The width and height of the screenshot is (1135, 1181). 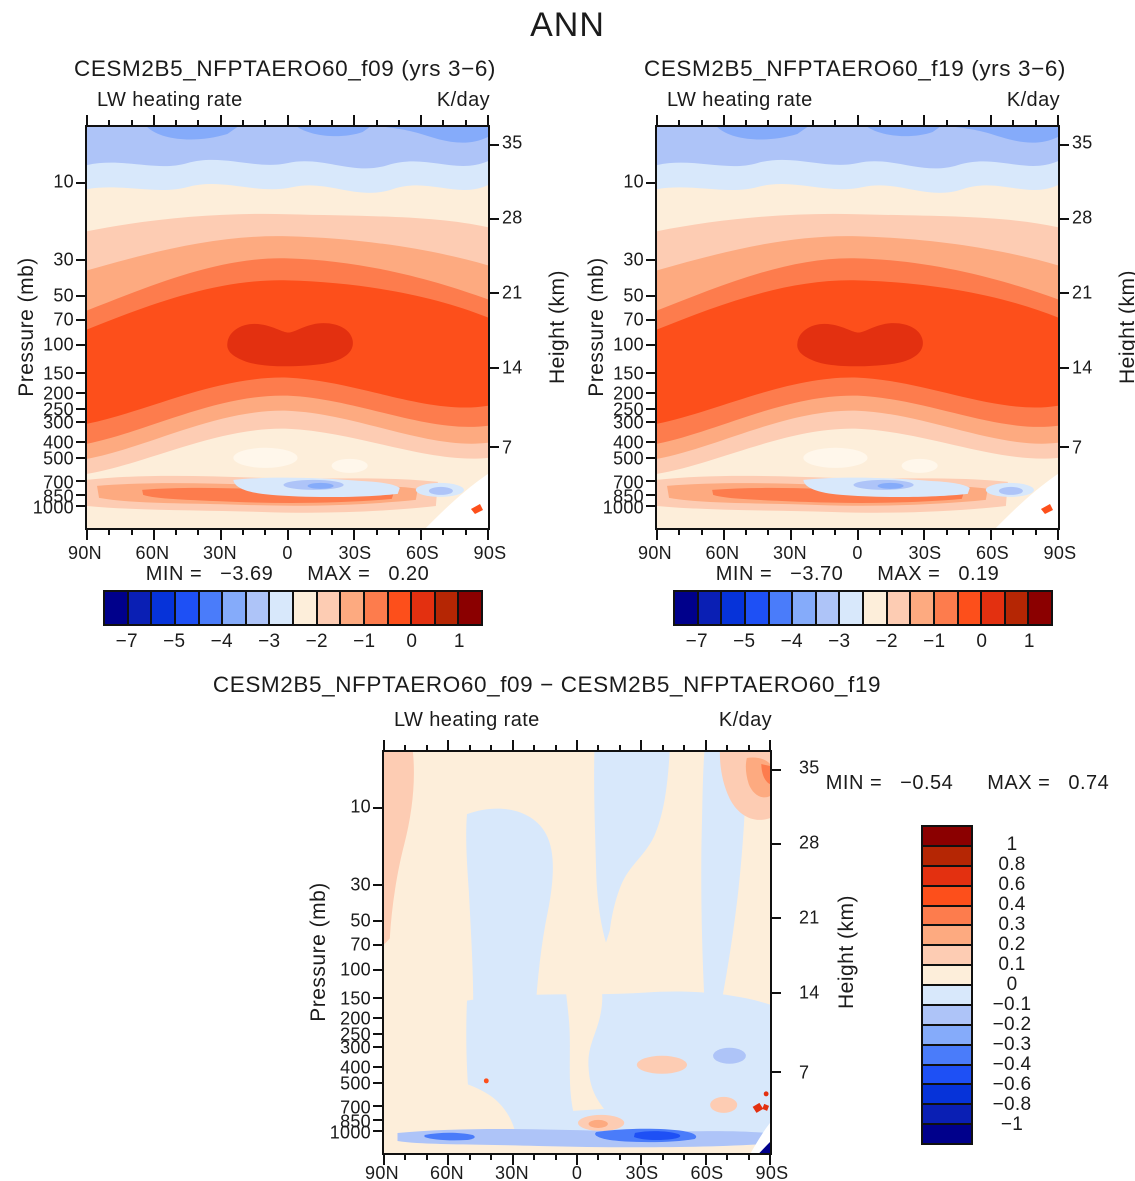 I want to click on height-axis-labels: 35 28 21 14 7, so click(x=1090, y=327).